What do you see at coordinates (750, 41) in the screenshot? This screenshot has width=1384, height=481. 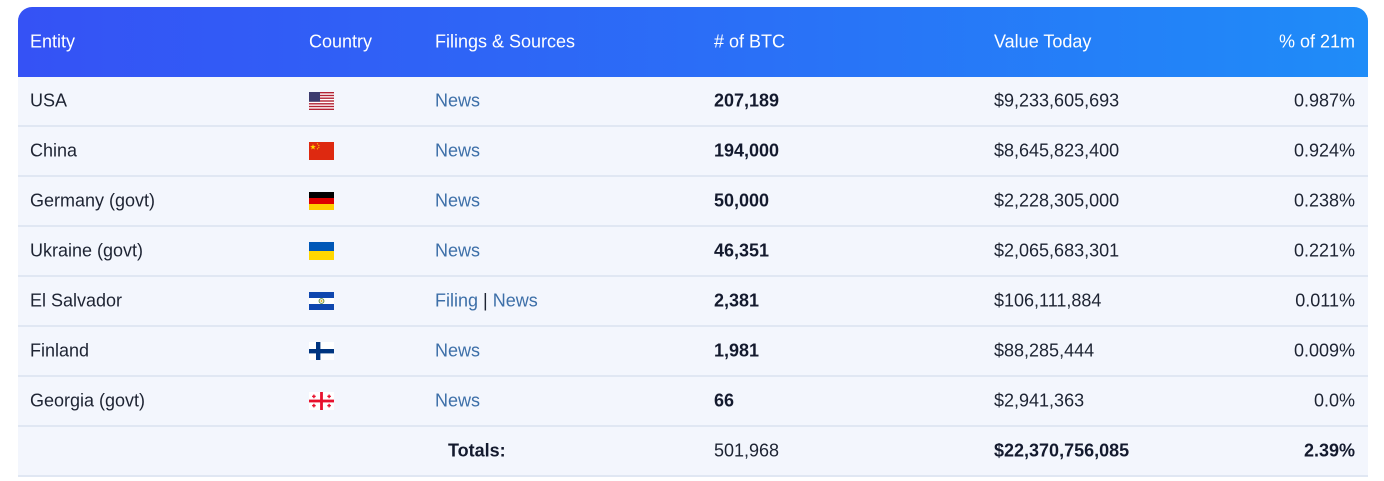 I see `header-btc: # of BTC` at bounding box center [750, 41].